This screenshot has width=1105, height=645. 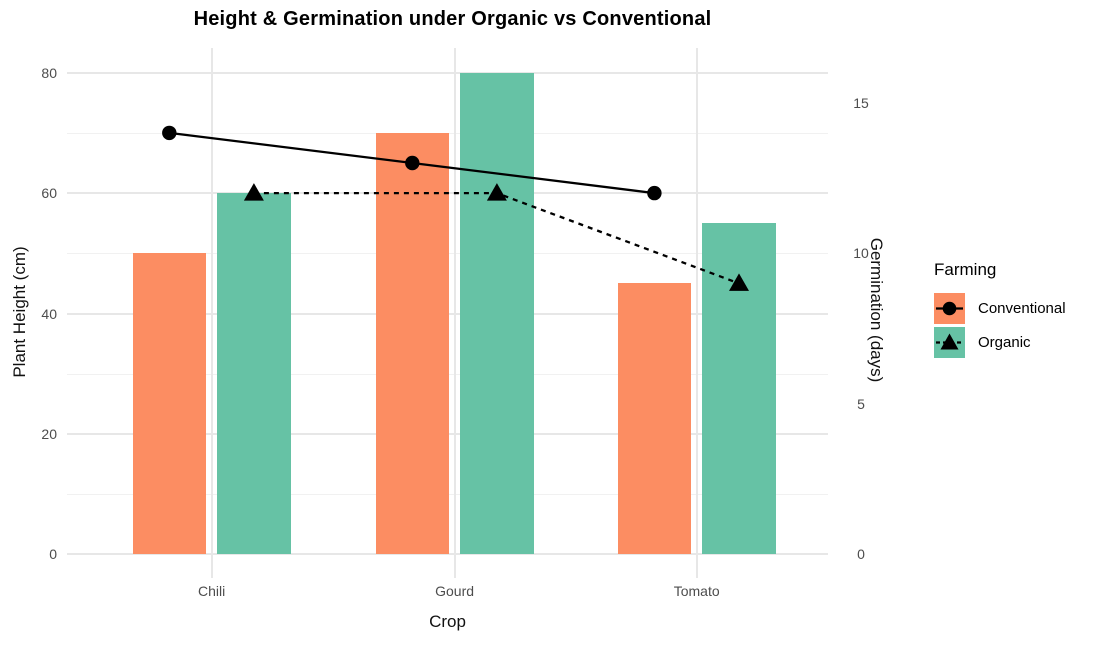 What do you see at coordinates (49, 433) in the screenshot?
I see `y-axis-left-tick-label: 20` at bounding box center [49, 433].